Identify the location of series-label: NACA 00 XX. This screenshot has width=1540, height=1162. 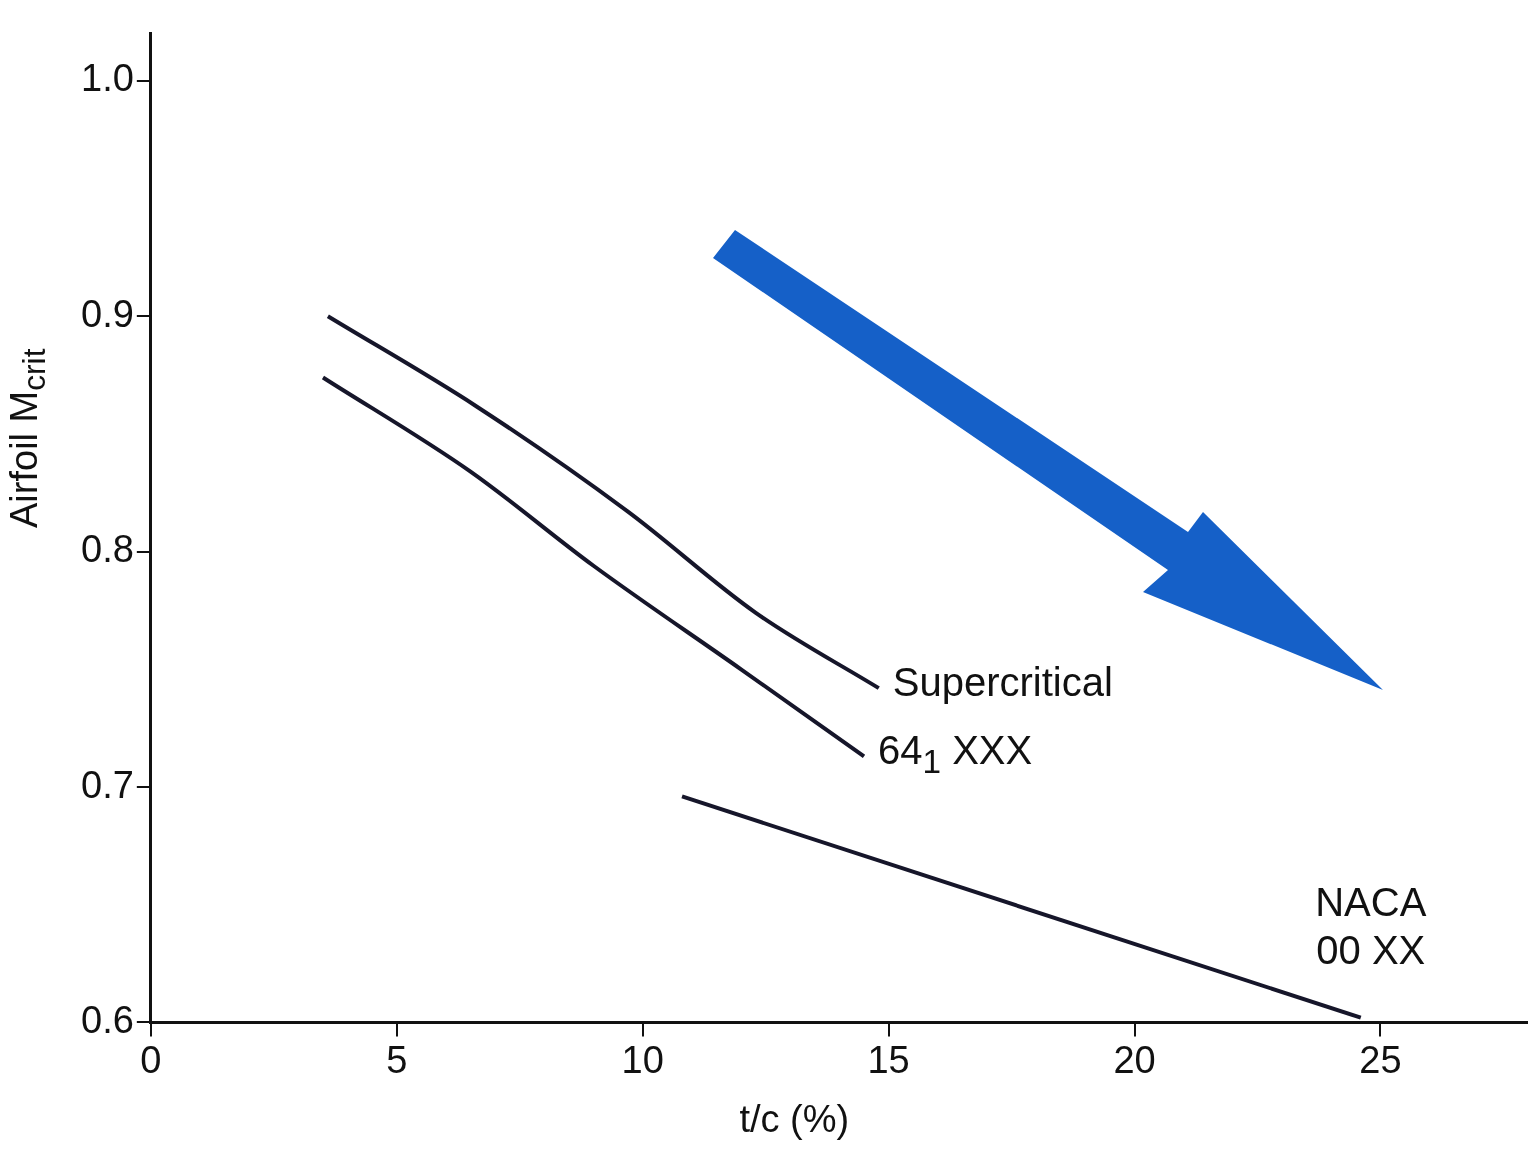
(1371, 926).